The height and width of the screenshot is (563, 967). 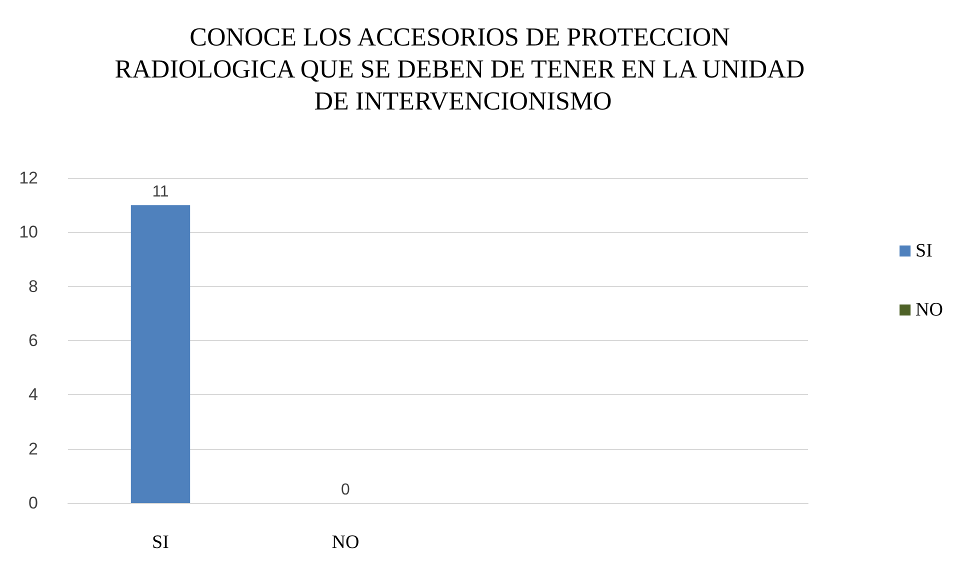 I want to click on y-tick-label: 10, so click(x=28, y=232).